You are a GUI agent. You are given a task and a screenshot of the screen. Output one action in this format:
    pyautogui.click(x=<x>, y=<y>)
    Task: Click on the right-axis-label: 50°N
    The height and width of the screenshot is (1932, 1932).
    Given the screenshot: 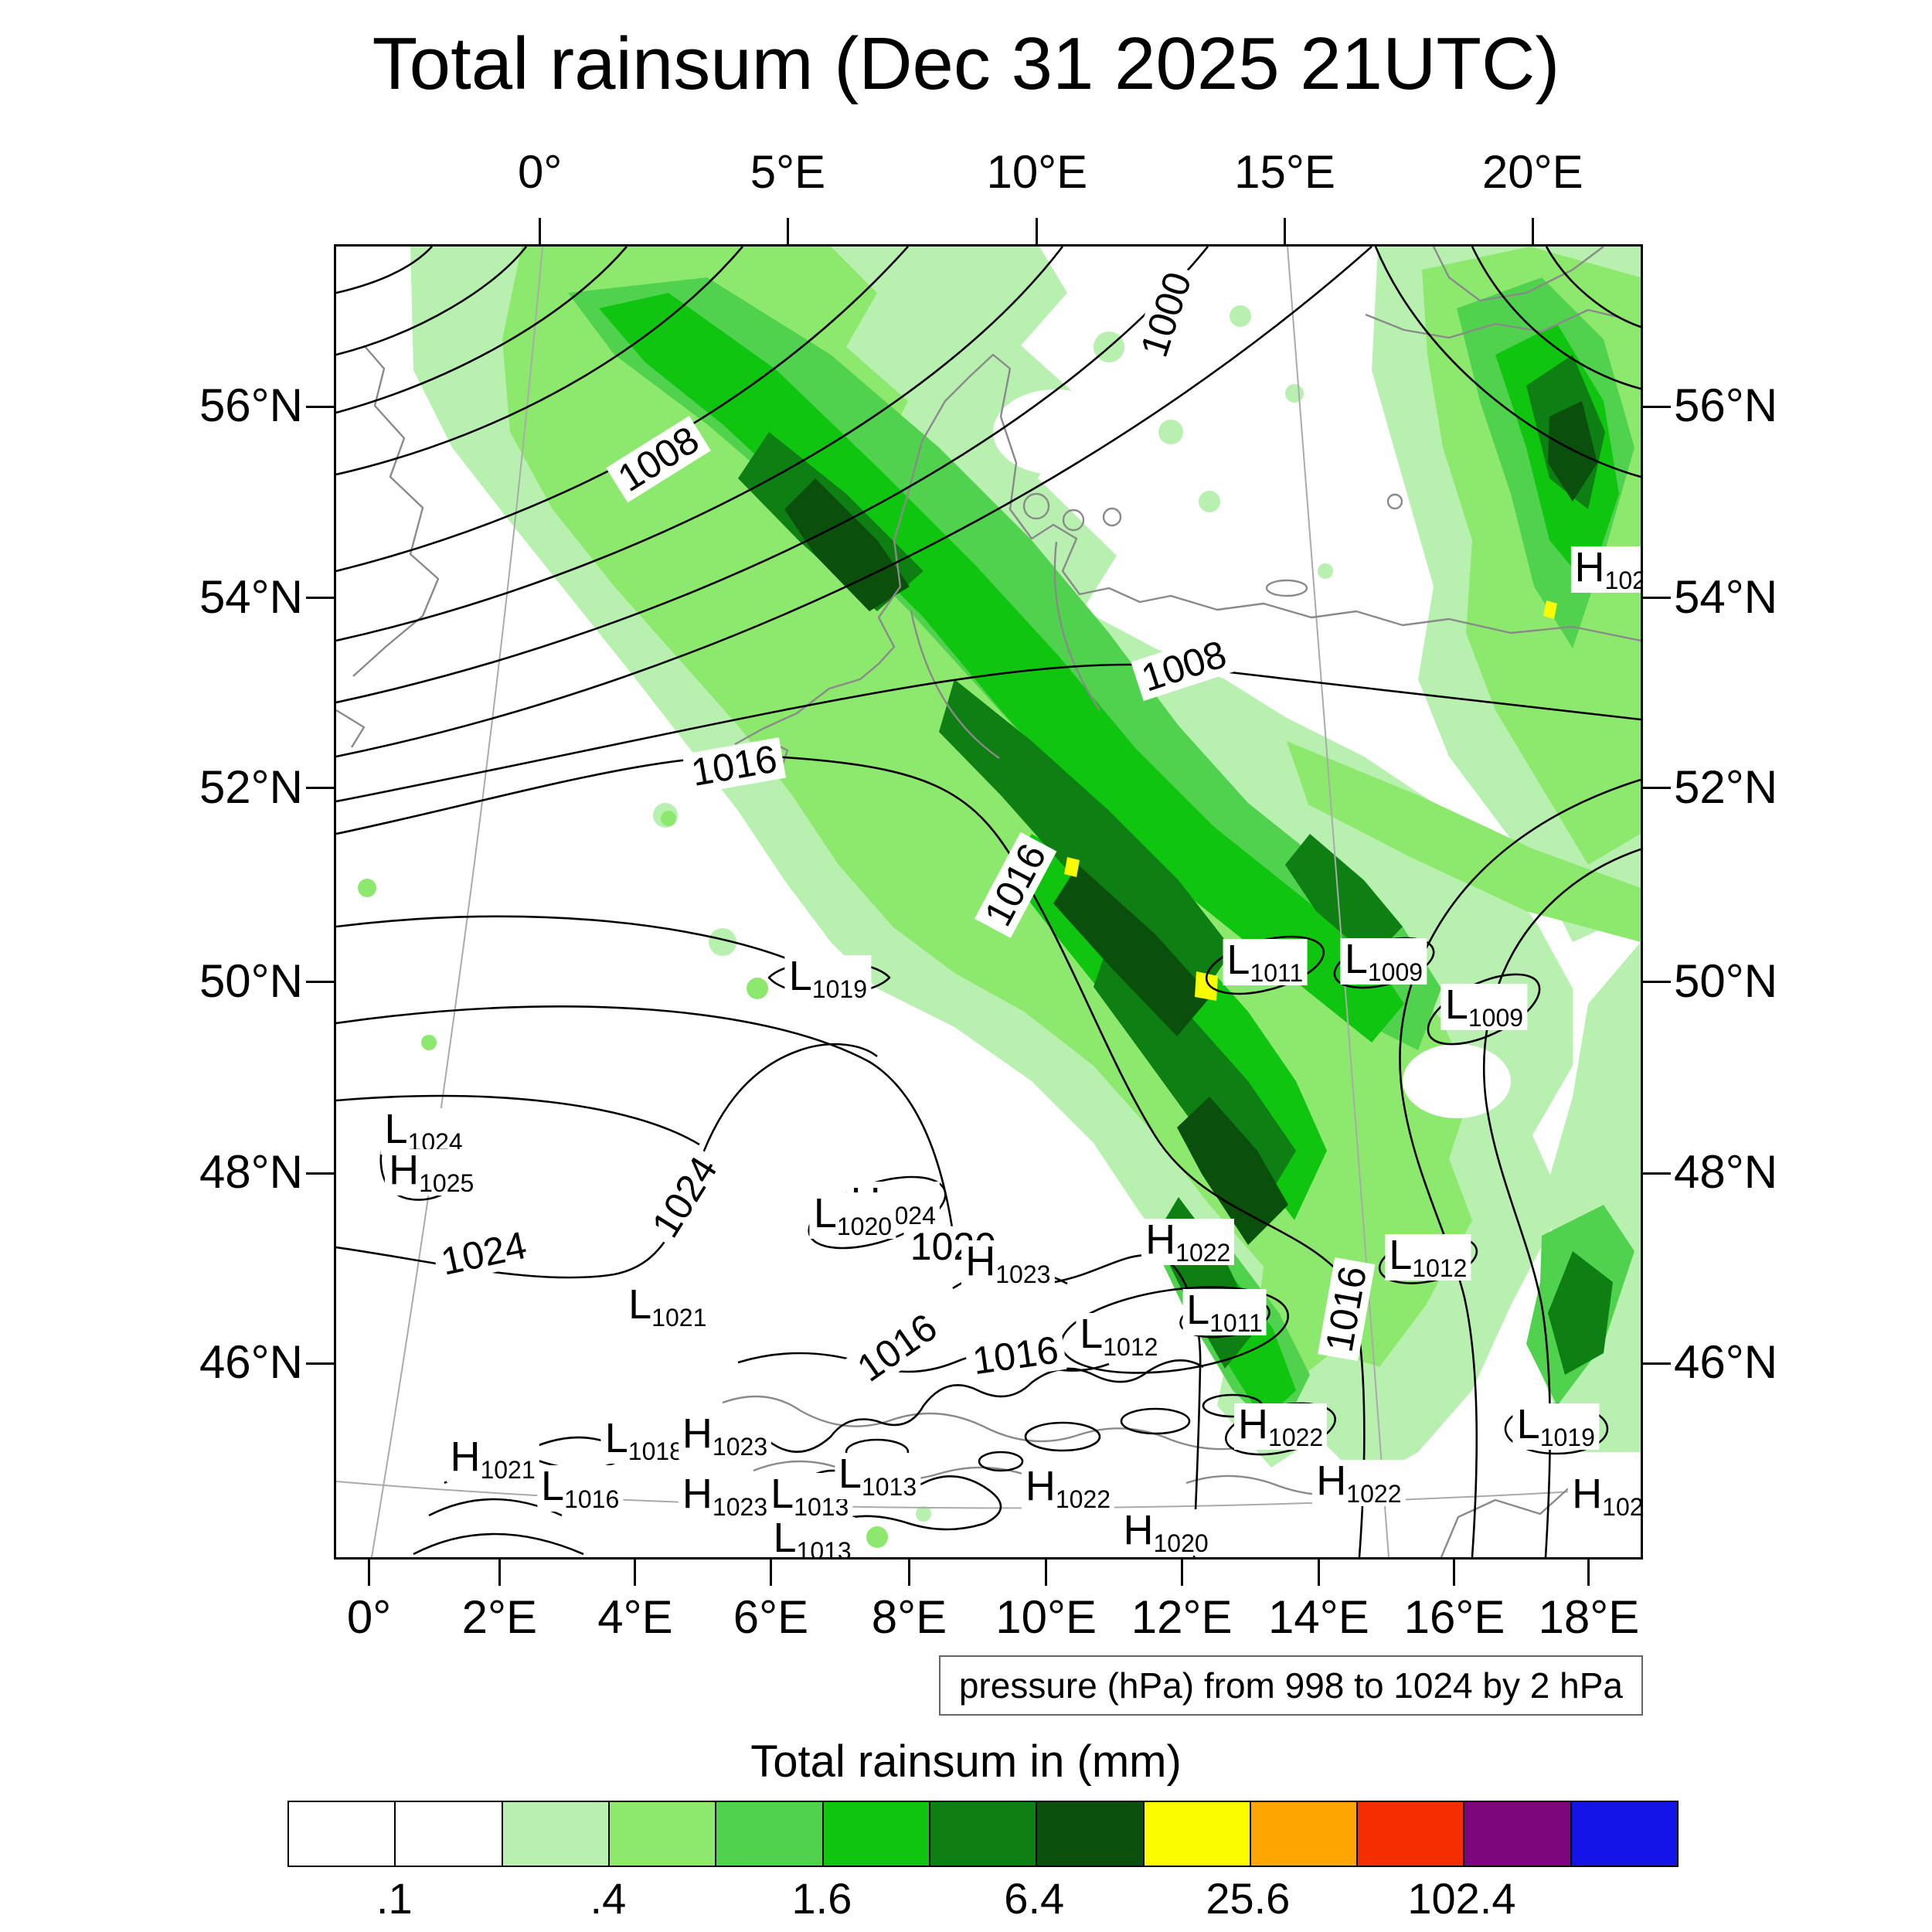 What is the action you would take?
    pyautogui.click(x=1726, y=981)
    